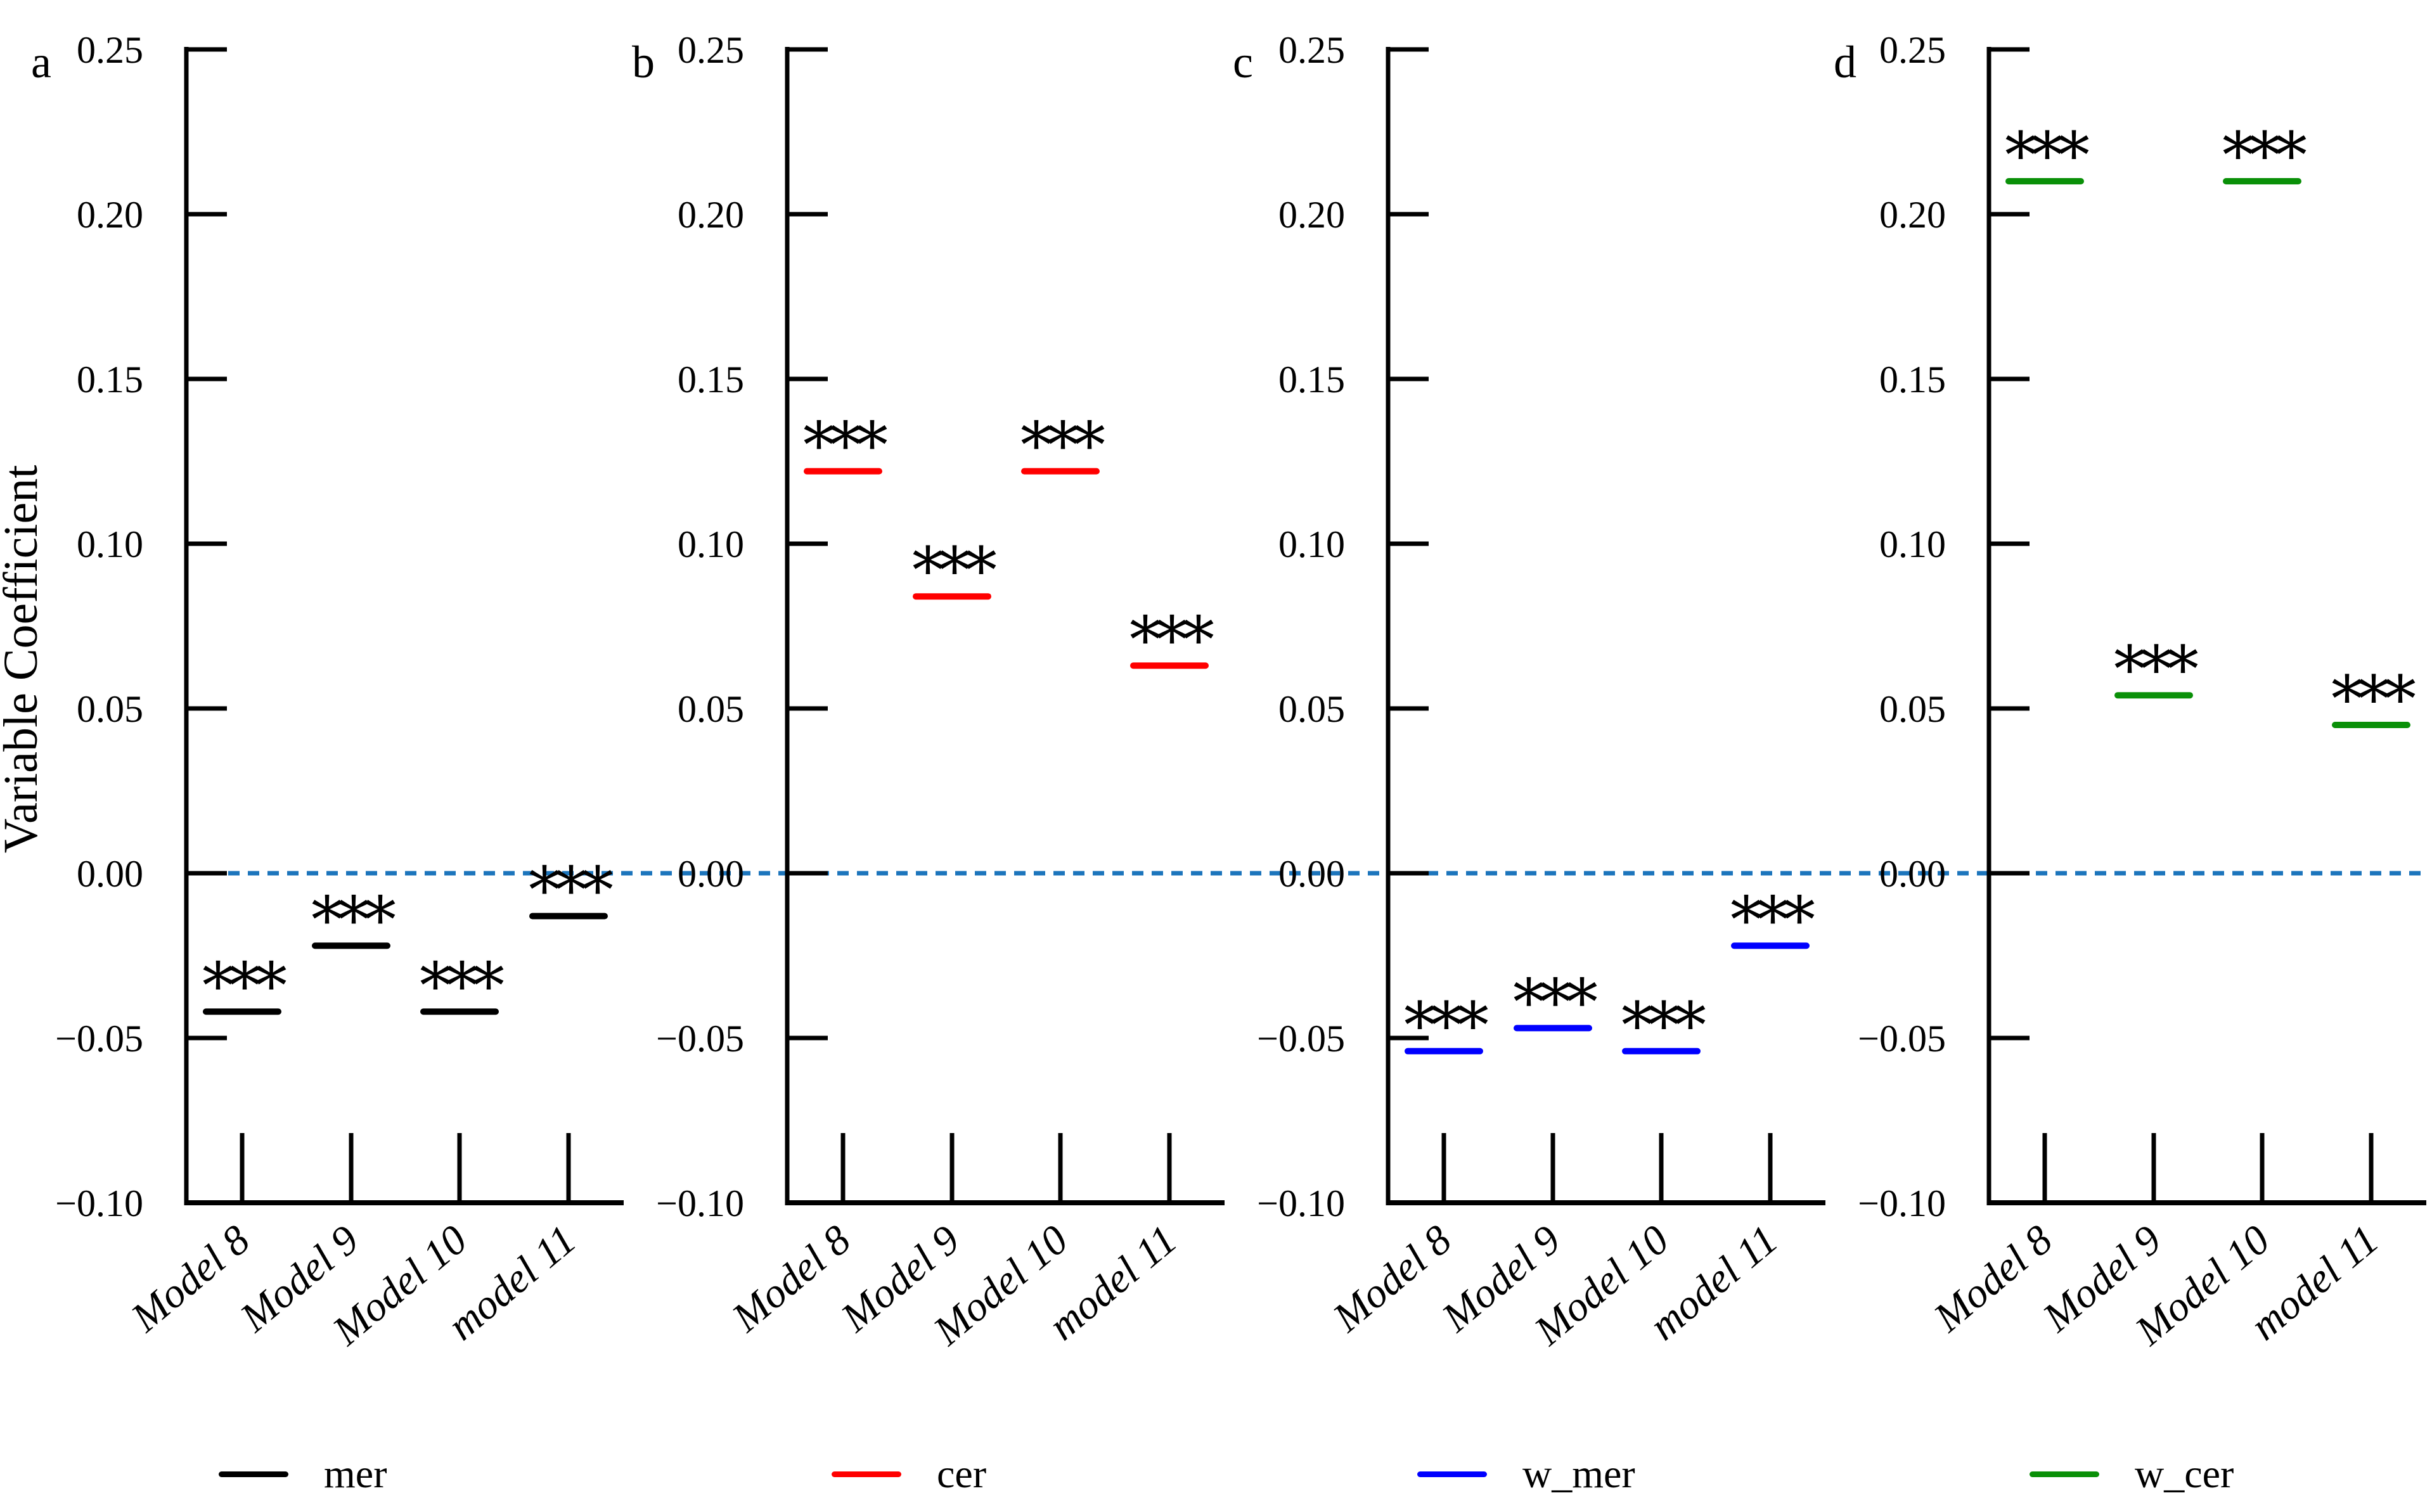 Image resolution: width=2432 pixels, height=1512 pixels. Describe the element at coordinates (24, 659) in the screenshot. I see `y-axis-title: Variable Coefficient` at that location.